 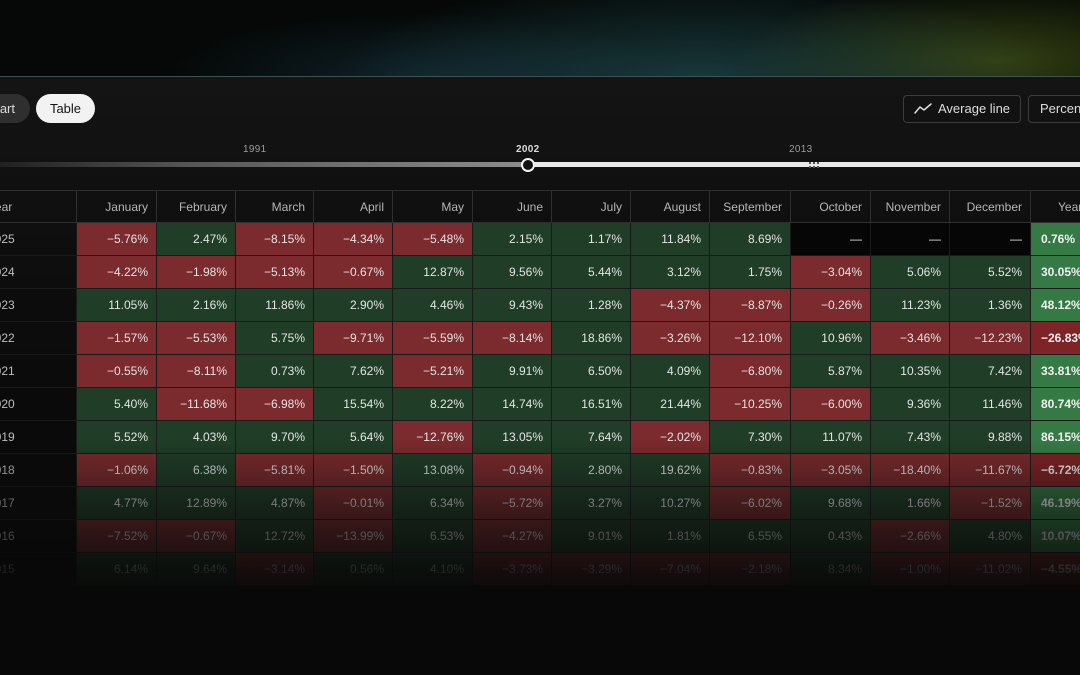 What do you see at coordinates (116, 470) in the screenshot?
I see `monthly-return-cell: −1.06%` at bounding box center [116, 470].